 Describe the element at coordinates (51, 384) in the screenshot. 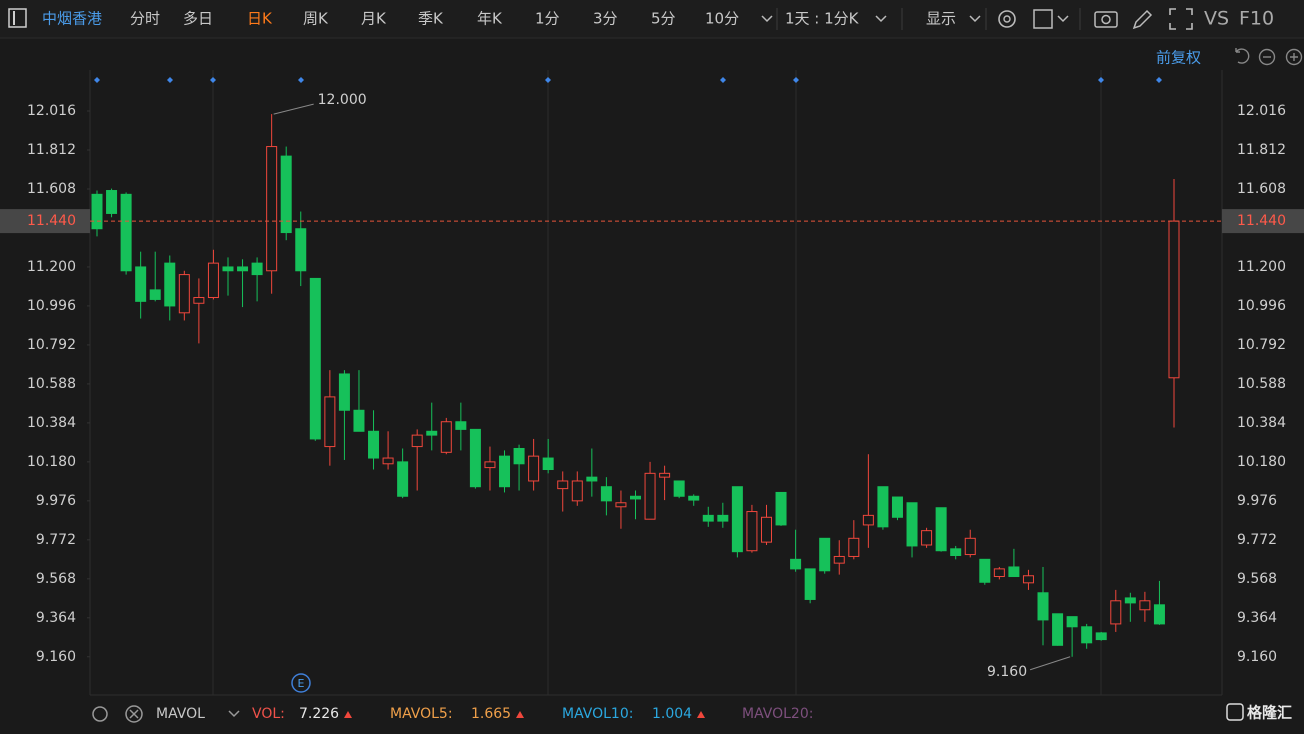

I see `y-tick-label: 10.588` at that location.